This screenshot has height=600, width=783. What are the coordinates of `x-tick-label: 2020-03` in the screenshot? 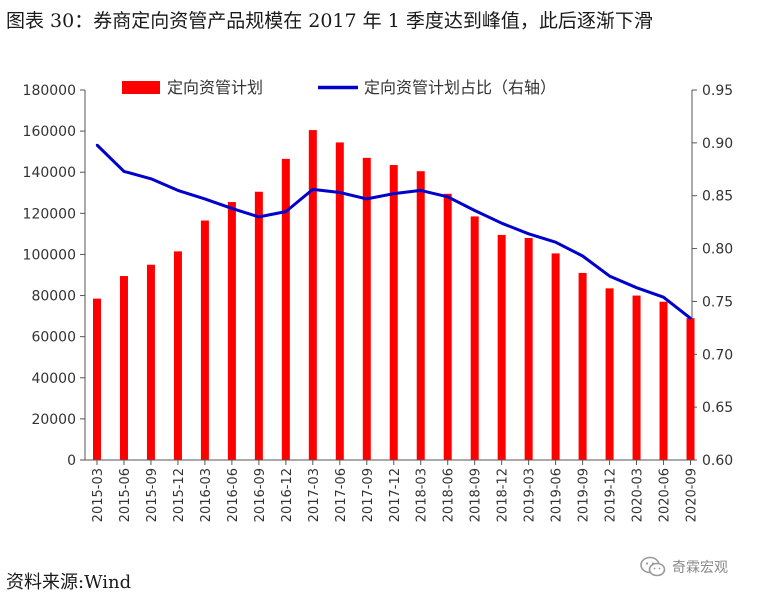 It's located at (638, 495).